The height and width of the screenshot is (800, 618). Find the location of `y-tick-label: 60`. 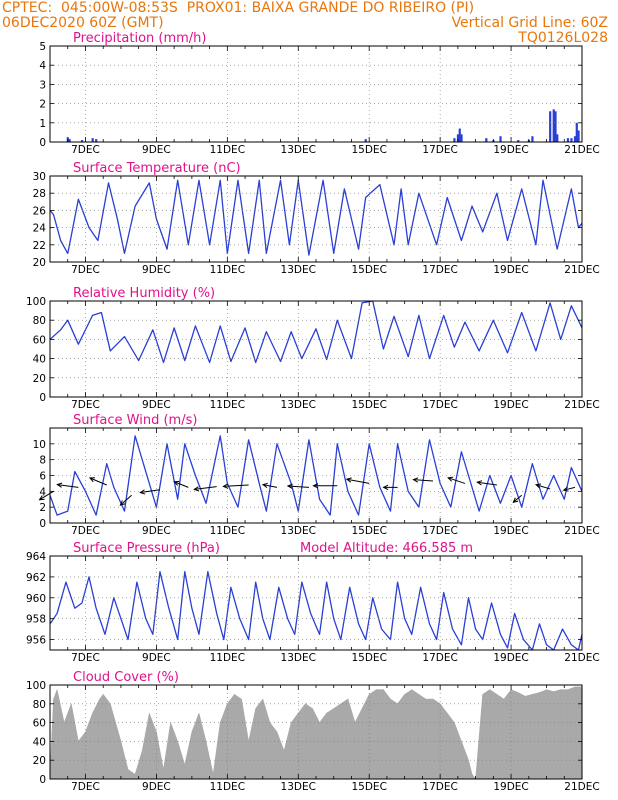

y-tick-label: 60 is located at coordinates (39, 340).